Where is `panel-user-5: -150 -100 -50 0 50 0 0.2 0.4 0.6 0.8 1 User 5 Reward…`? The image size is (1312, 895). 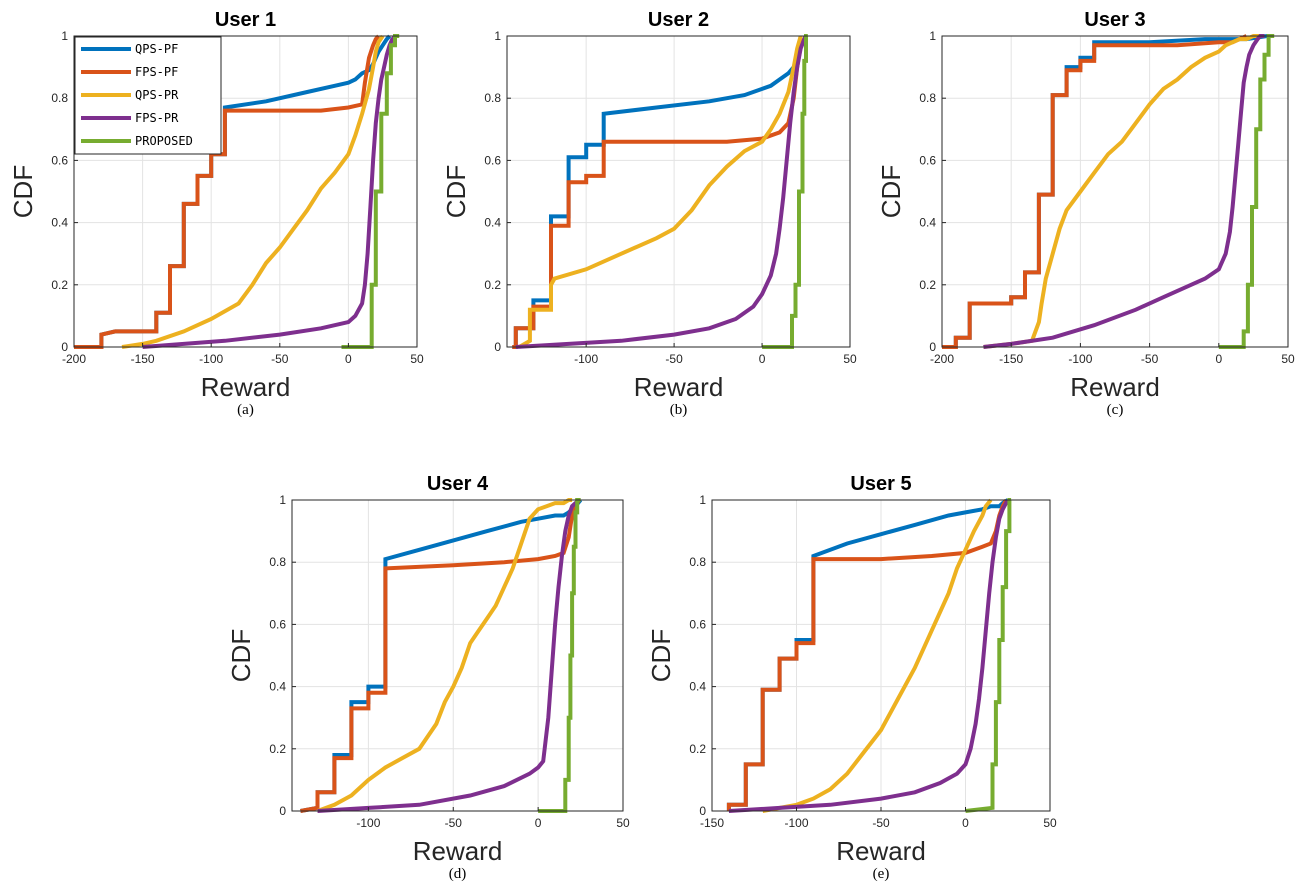 panel-user-5: -150 -100 -50 0 50 0 0.2 0.4 0.6 0.8 1 User 5 Reward… is located at coordinates (851, 677).